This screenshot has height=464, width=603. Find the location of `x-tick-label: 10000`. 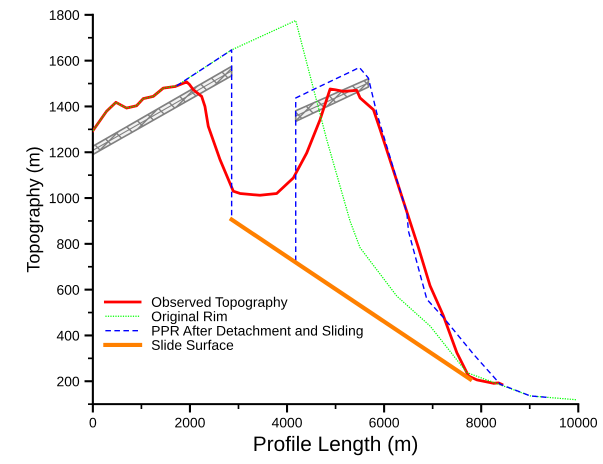

x-tick-label: 10000 is located at coordinates (579, 423).